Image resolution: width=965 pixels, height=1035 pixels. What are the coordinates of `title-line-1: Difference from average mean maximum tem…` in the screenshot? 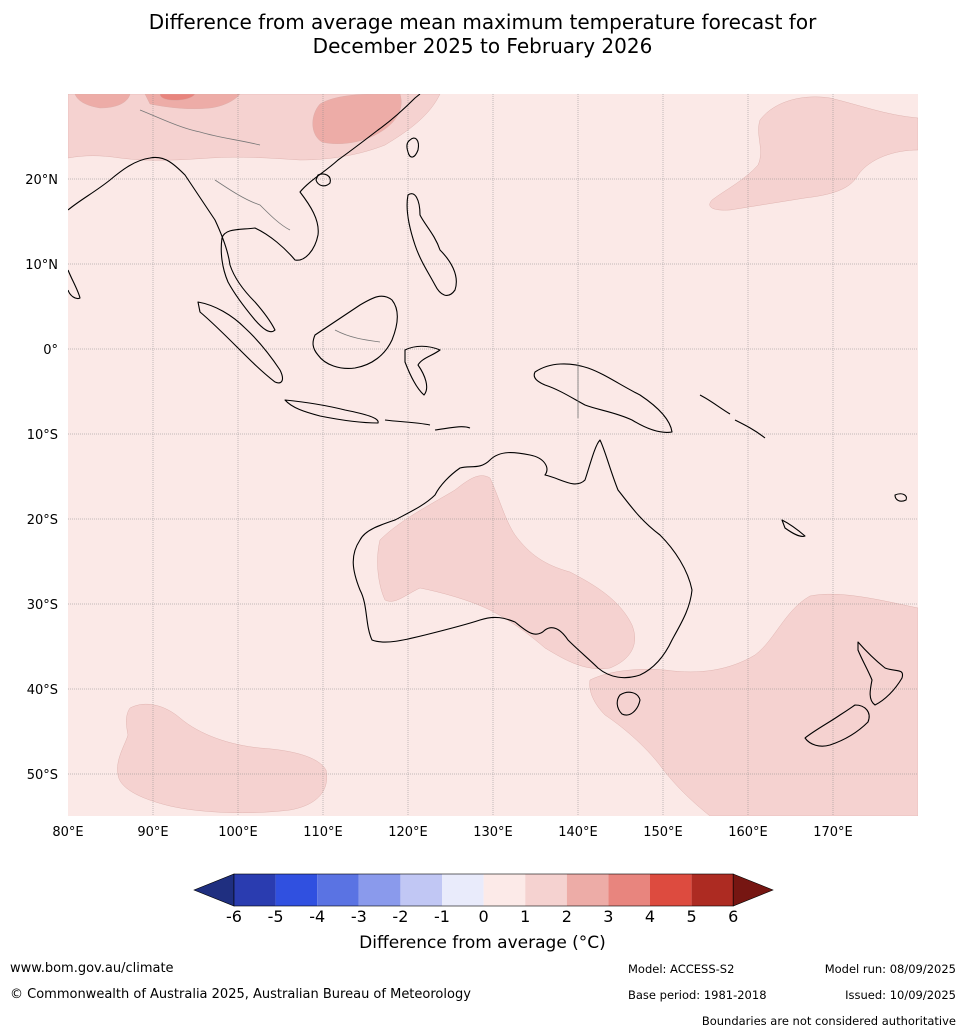 It's located at (482, 22).